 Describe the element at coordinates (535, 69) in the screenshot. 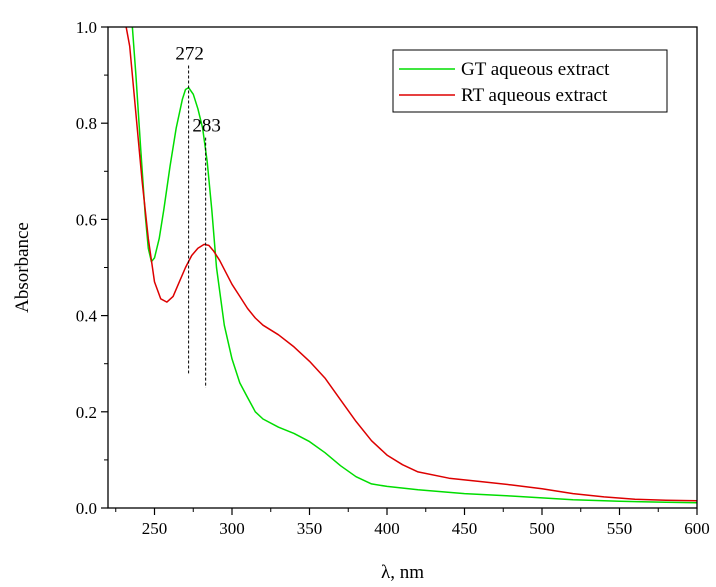

I see `legend-label-1: GT aqueous extract` at that location.